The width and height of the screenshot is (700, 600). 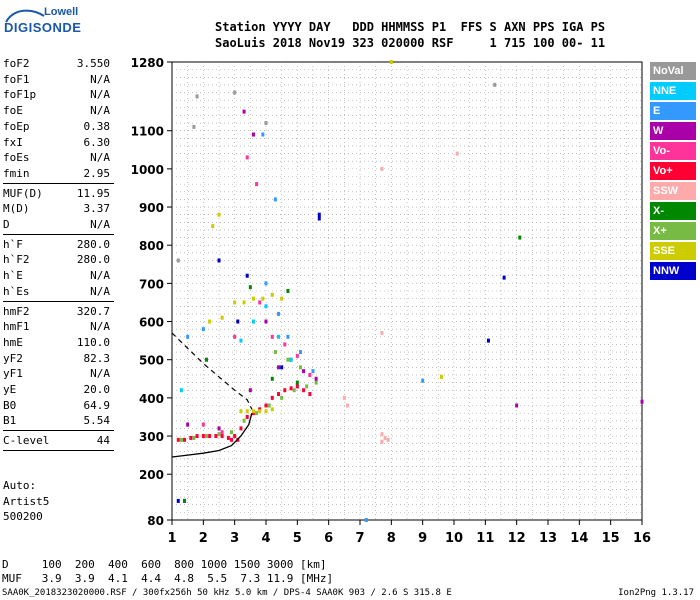 What do you see at coordinates (16, 311) in the screenshot?
I see `param-name: hmF2` at bounding box center [16, 311].